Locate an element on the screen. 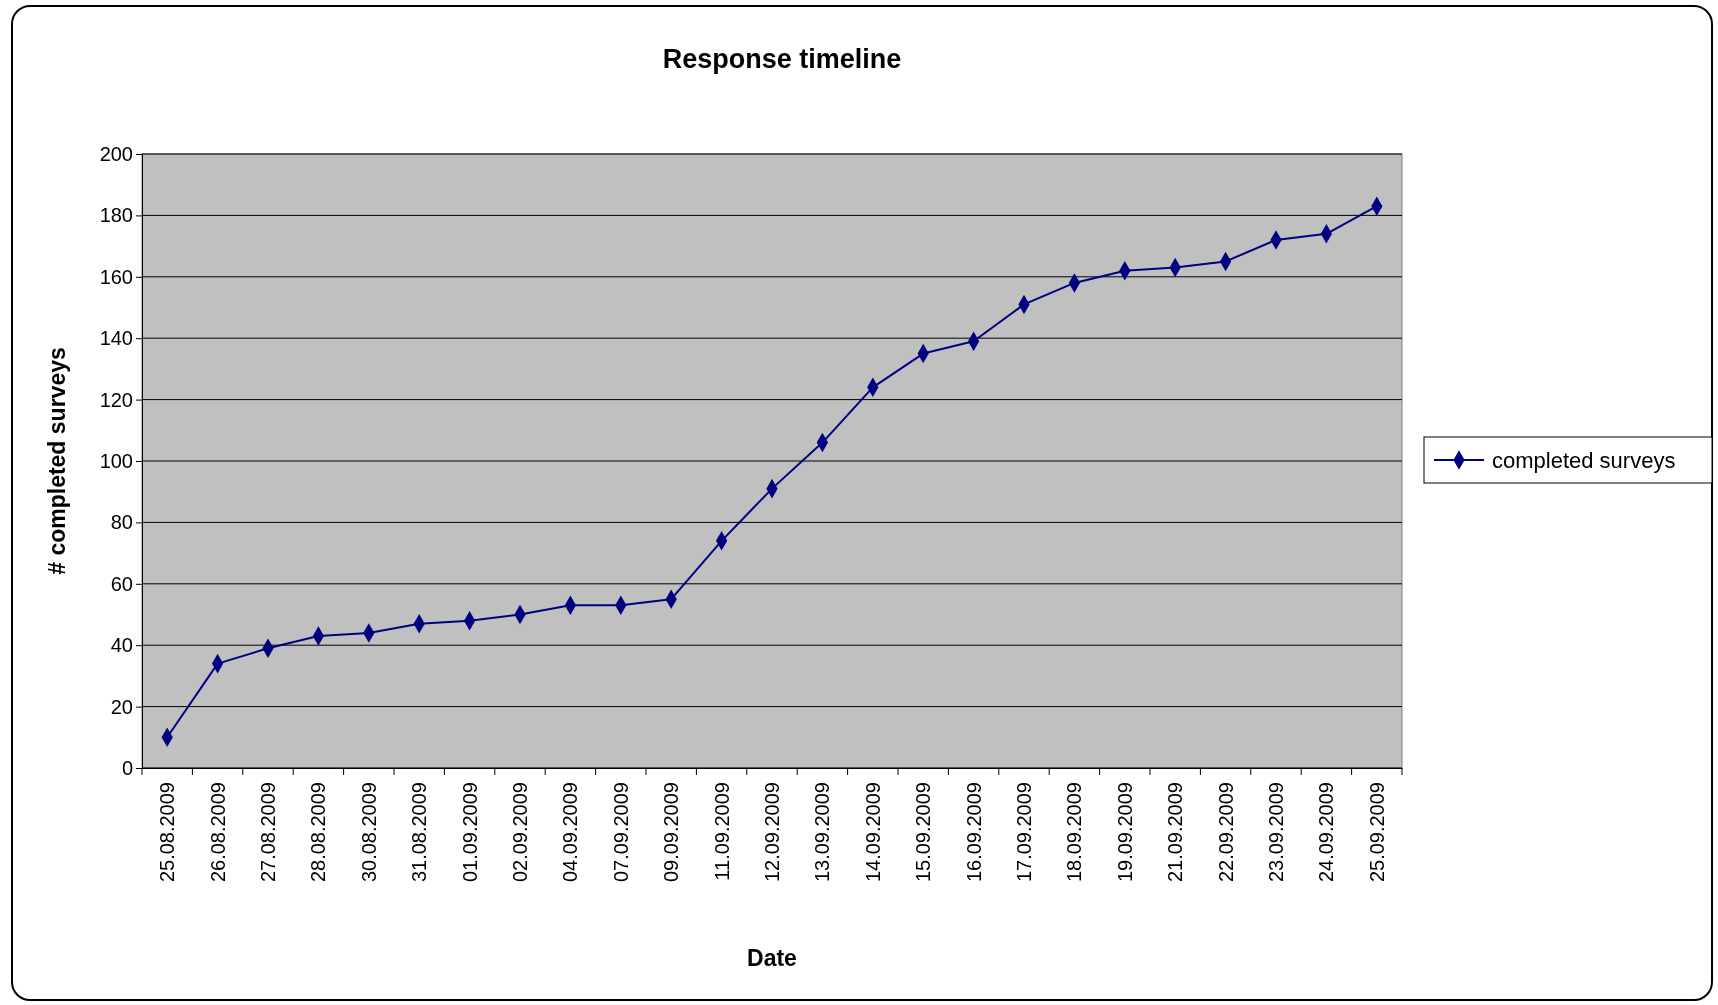 Image resolution: width=1718 pixels, height=1005 pixels. x-tick-label: 19.09.2009 is located at coordinates (1124, 832).